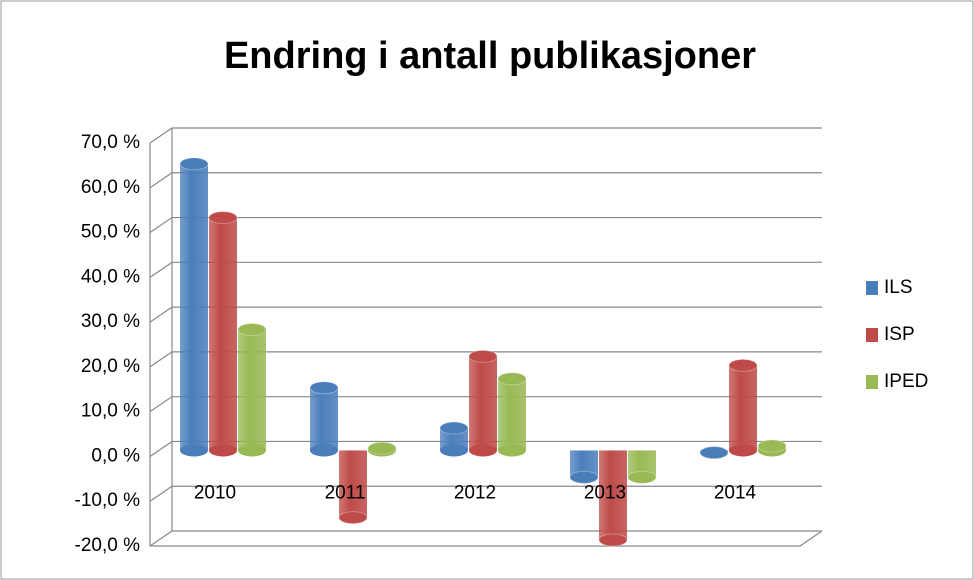 The image size is (974, 580). Describe the element at coordinates (110, 276) in the screenshot. I see `y-tick-label: 40,0 %` at that location.